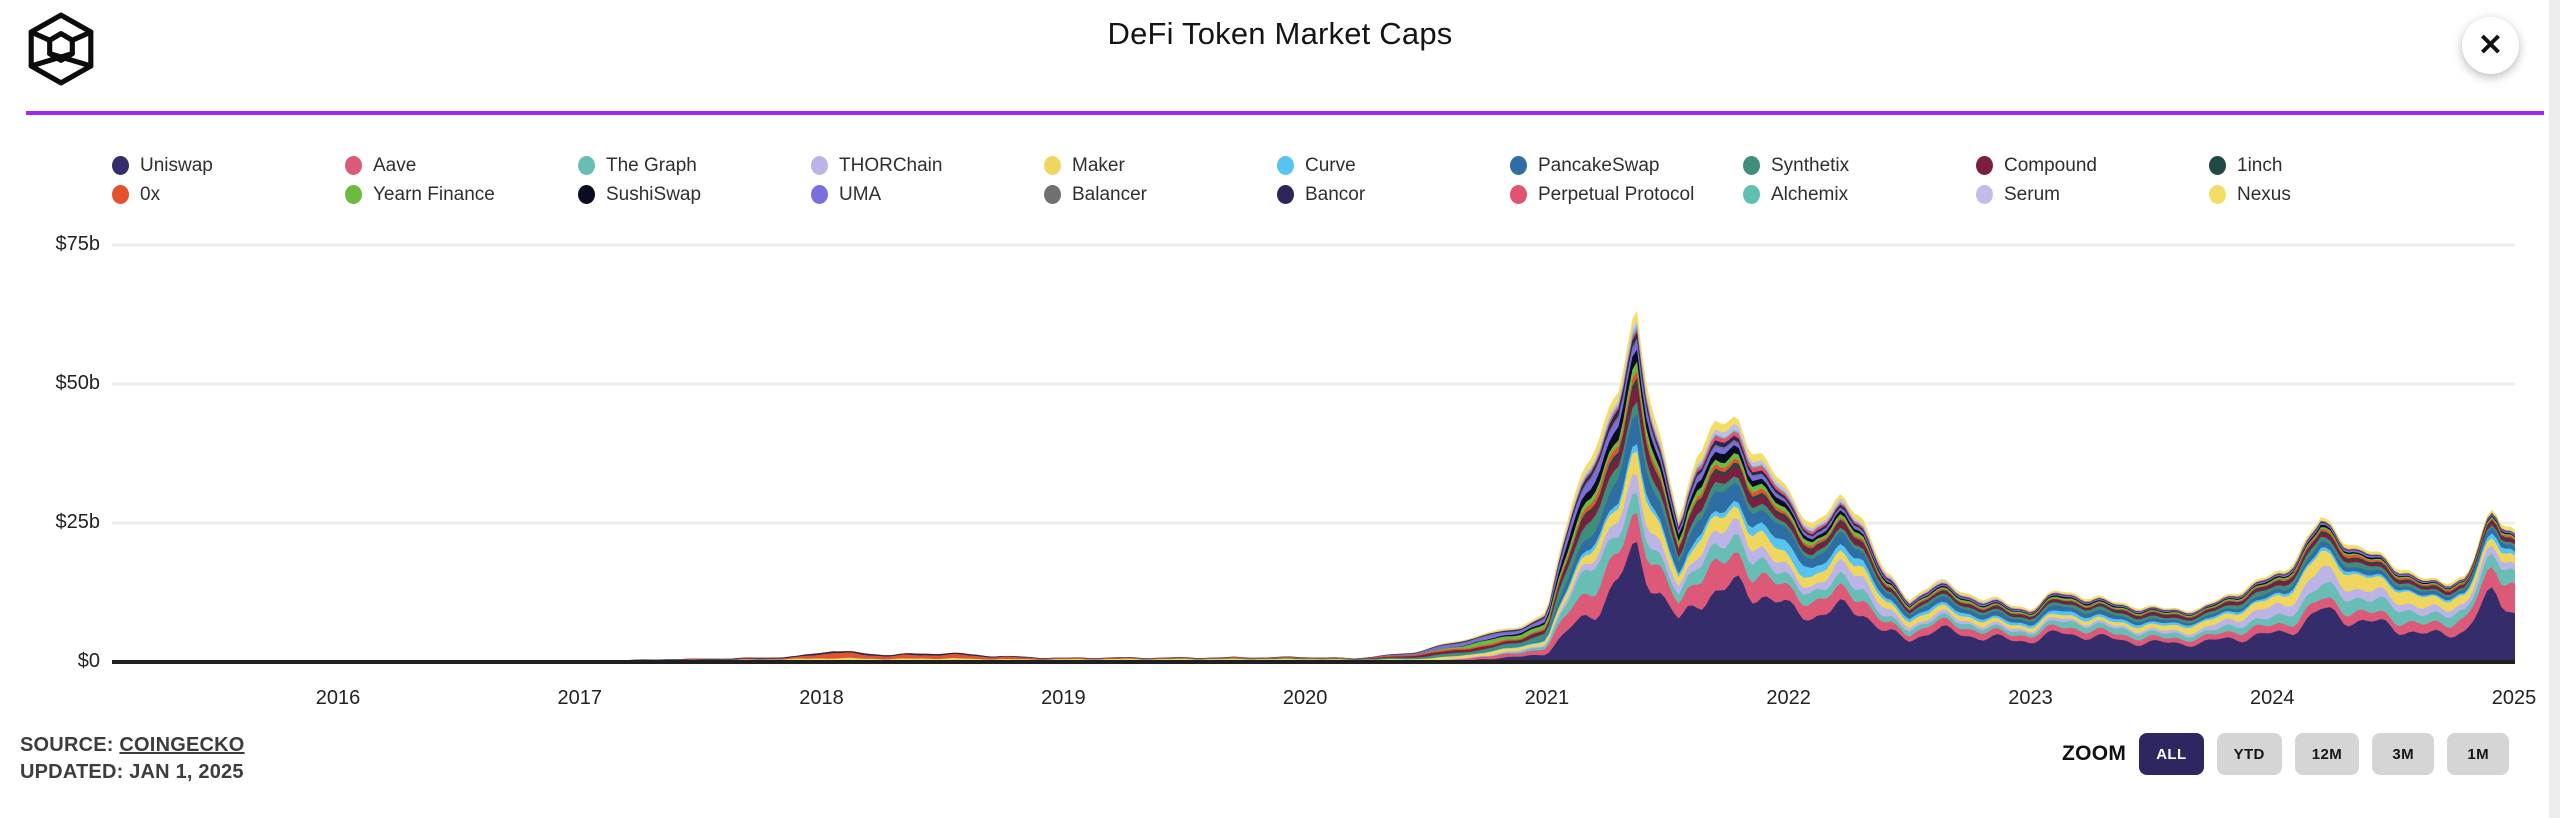 The image size is (2560, 818). What do you see at coordinates (1063, 698) in the screenshot?
I see `x-tick-label: 2019` at bounding box center [1063, 698].